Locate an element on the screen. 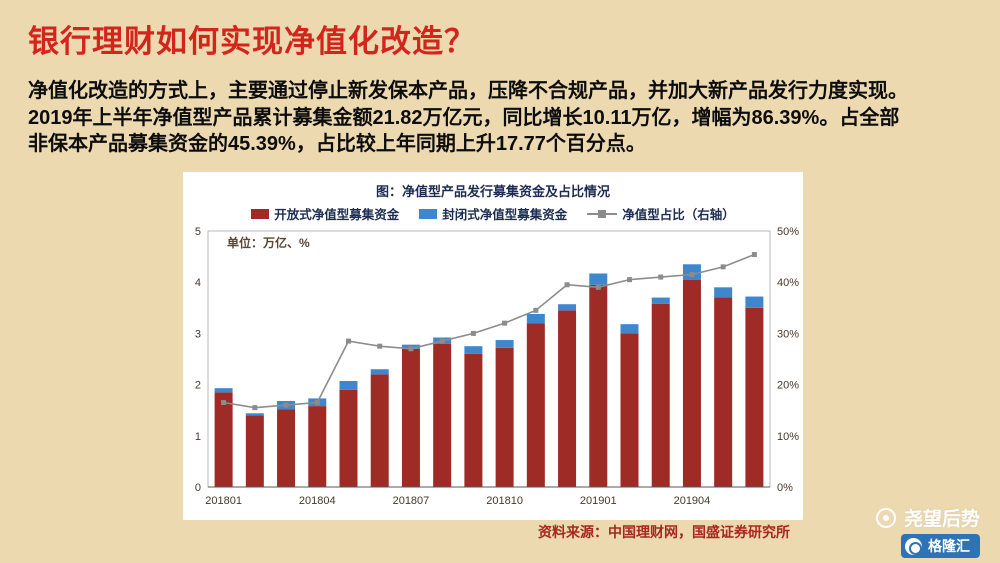 This screenshot has width=1000, height=563. x-axis-tick: 201804 is located at coordinates (317, 501).